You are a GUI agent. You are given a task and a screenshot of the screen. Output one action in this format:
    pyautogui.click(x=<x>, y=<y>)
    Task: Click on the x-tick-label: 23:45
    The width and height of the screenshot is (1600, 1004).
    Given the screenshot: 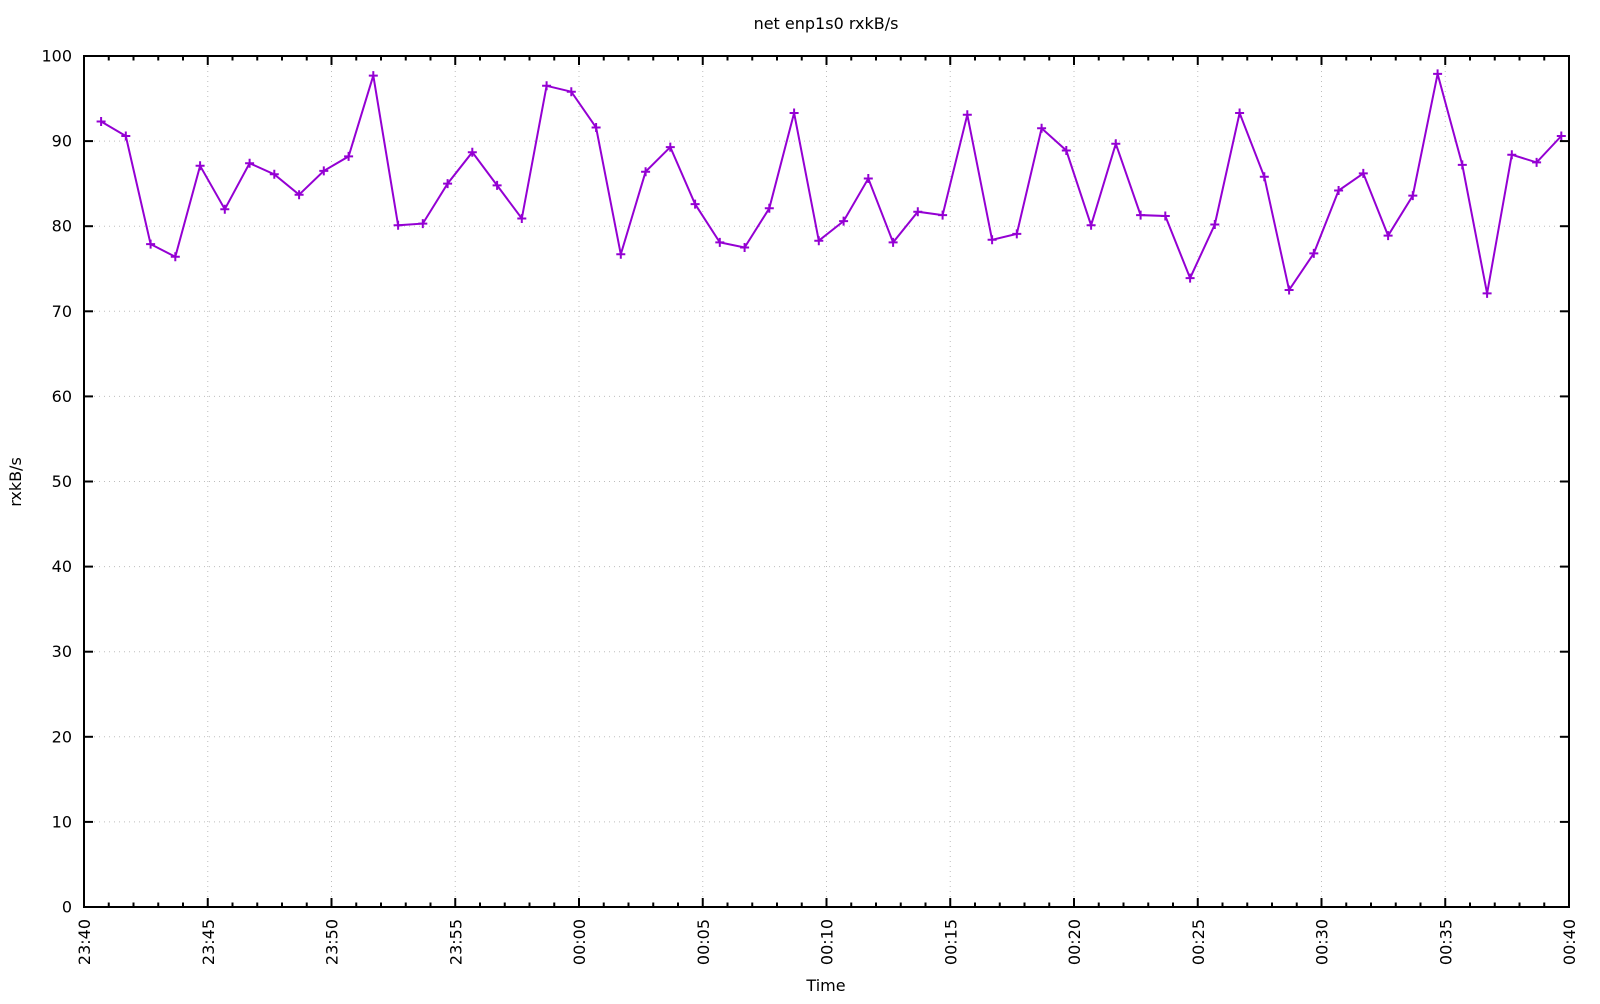 What is the action you would take?
    pyautogui.click(x=208, y=942)
    